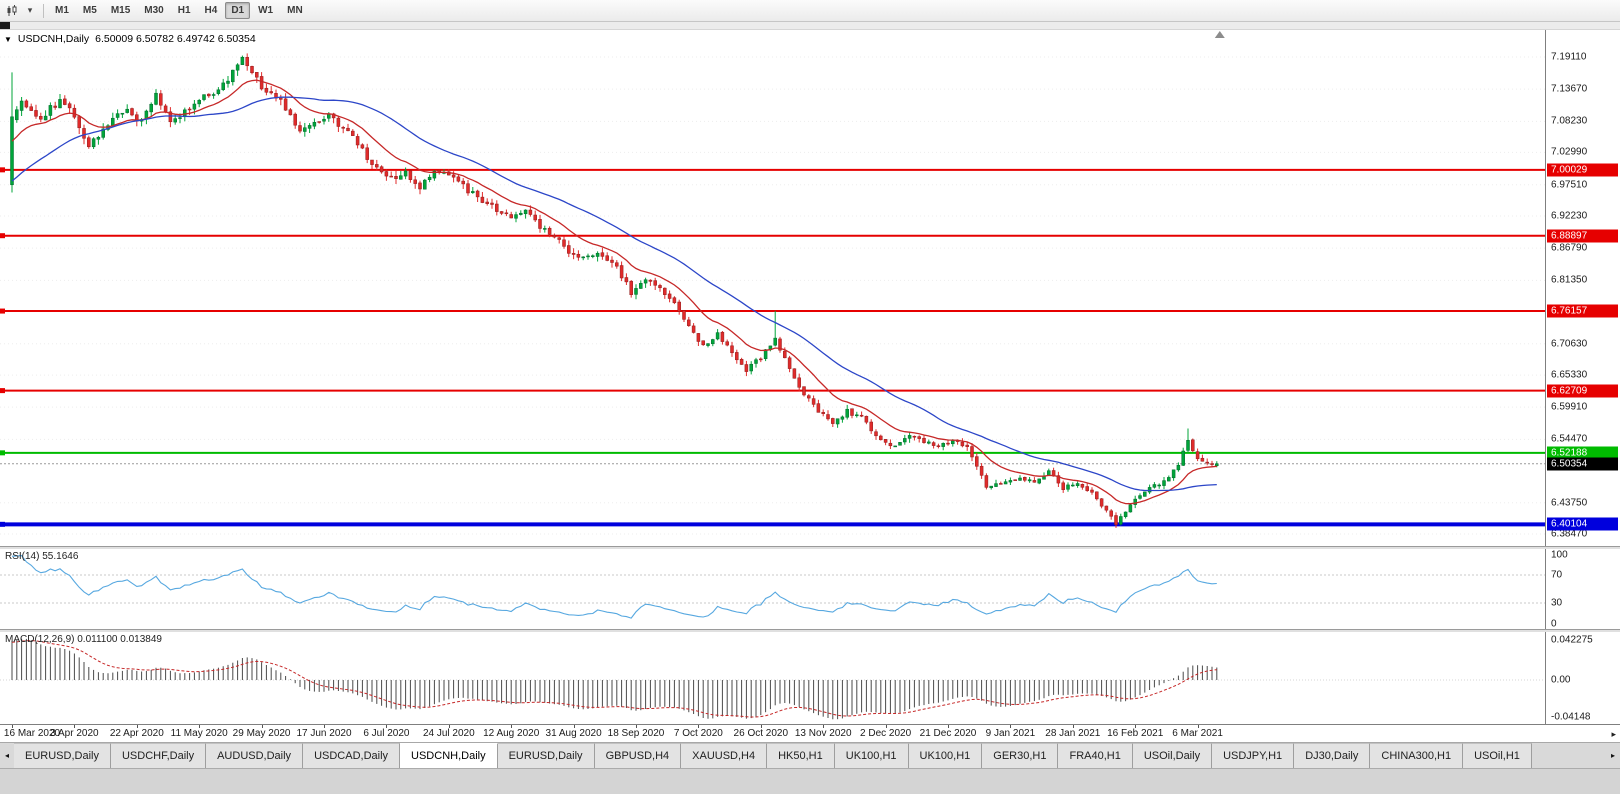 Image resolution: width=1620 pixels, height=794 pixels. I want to click on price-tick-label: 6.43750, so click(1569, 503).